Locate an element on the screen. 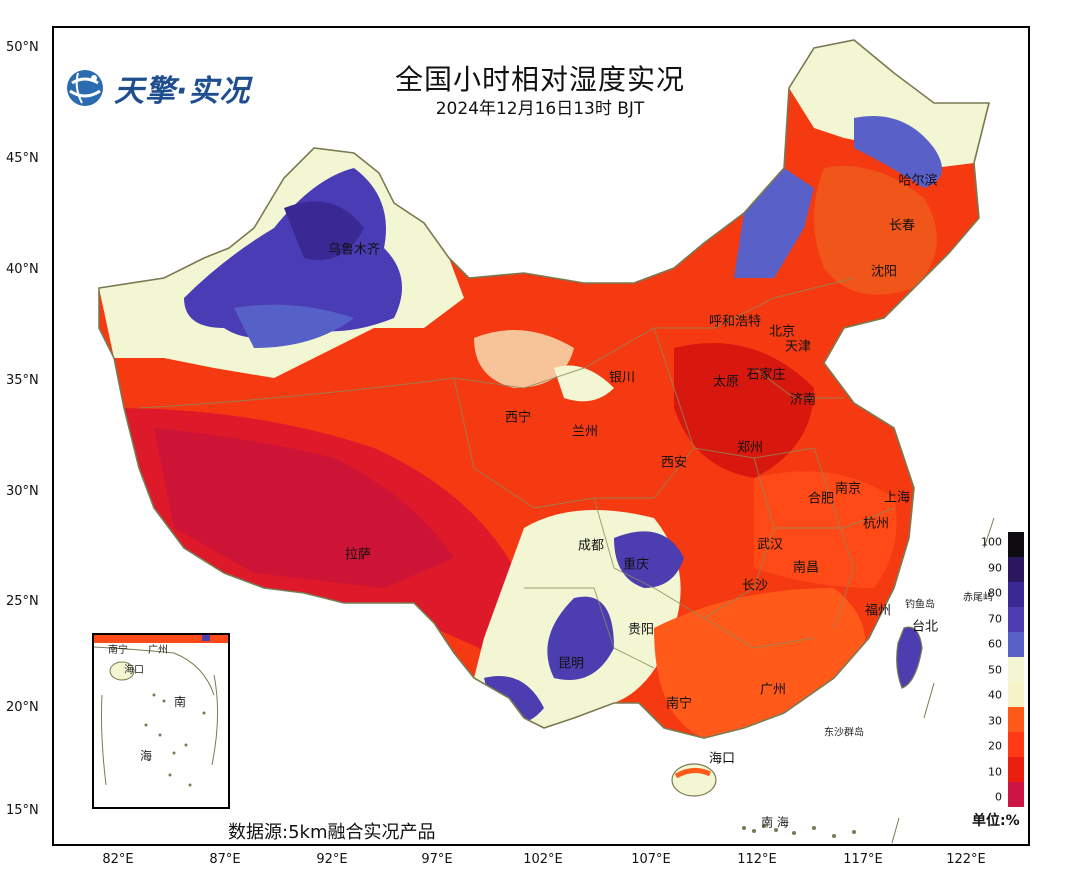 The width and height of the screenshot is (1080, 870). lon-label: 117°E is located at coordinates (863, 859).